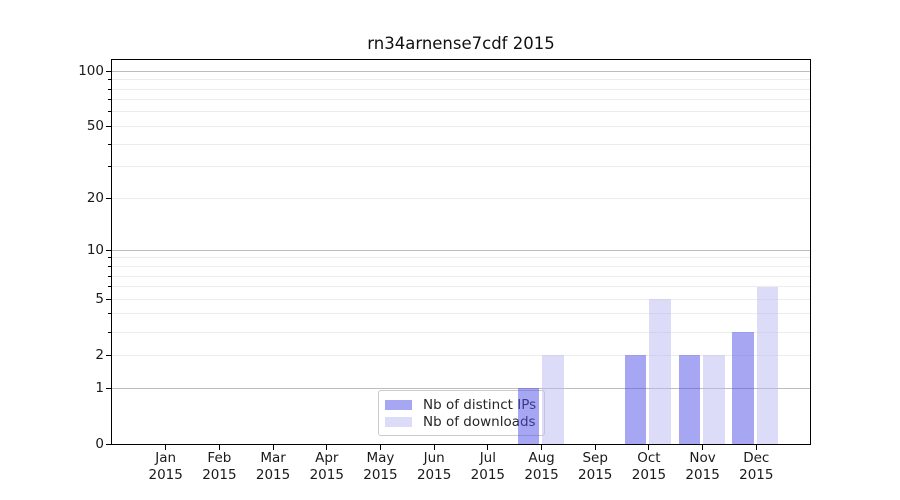  Describe the element at coordinates (649, 466) in the screenshot. I see `x-tick-label-oct: Oct 2015` at that location.